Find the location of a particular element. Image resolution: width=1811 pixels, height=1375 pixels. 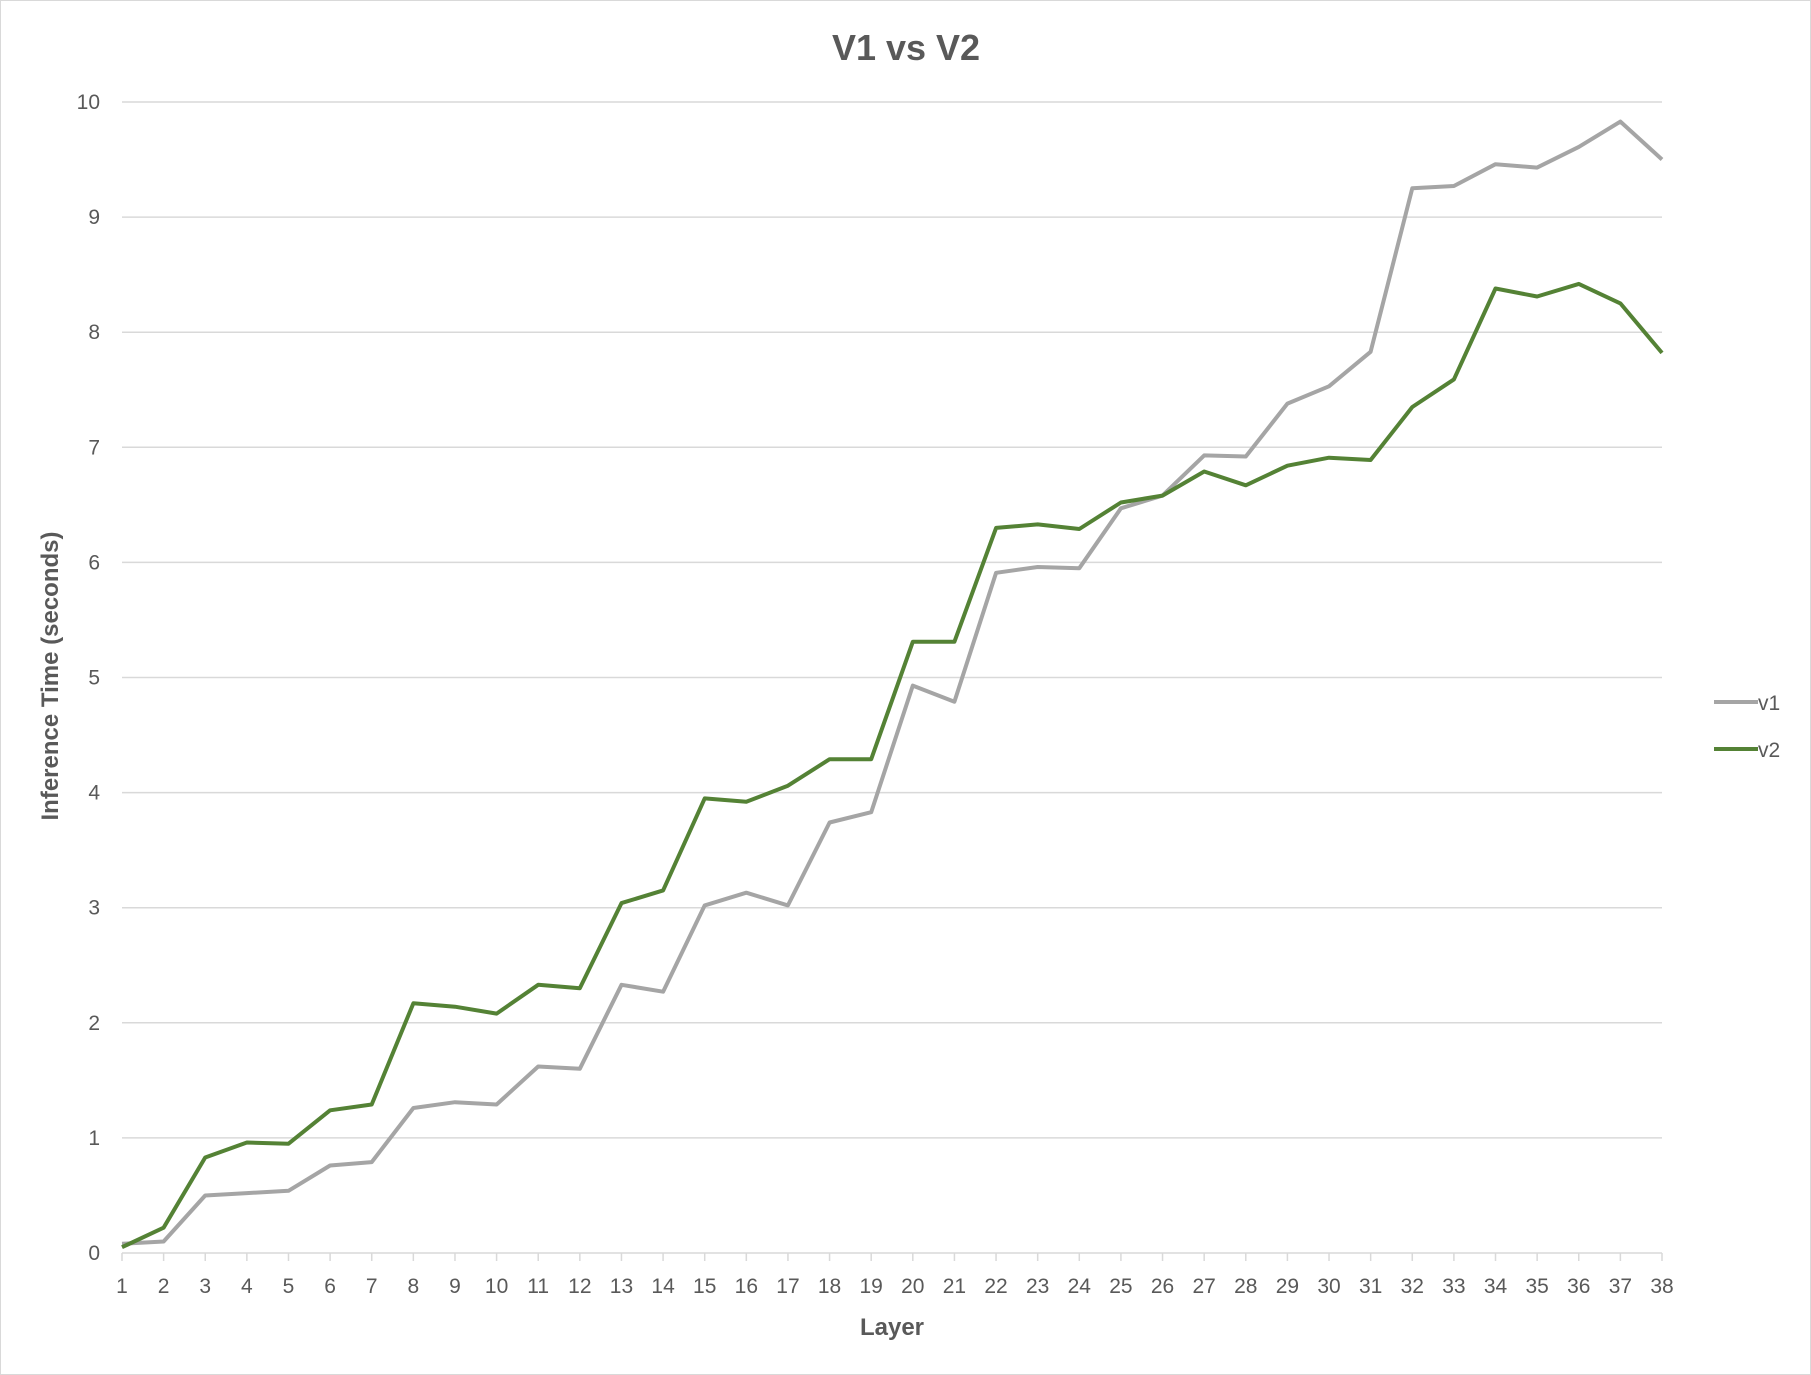

x-tick-label: 7 is located at coordinates (372, 1286).